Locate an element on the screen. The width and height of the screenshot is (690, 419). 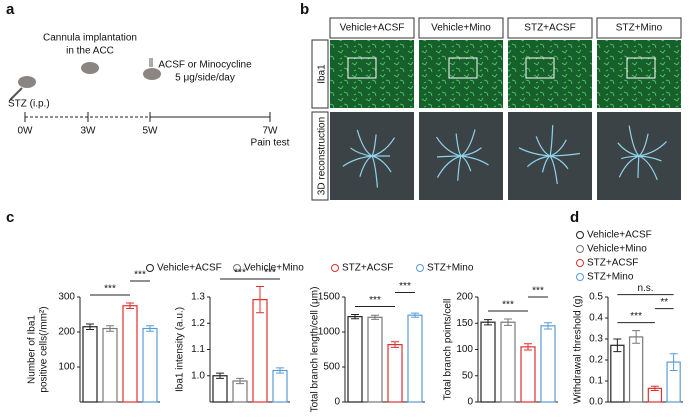
y-tick-label: 0 is located at coordinates (337, 402).